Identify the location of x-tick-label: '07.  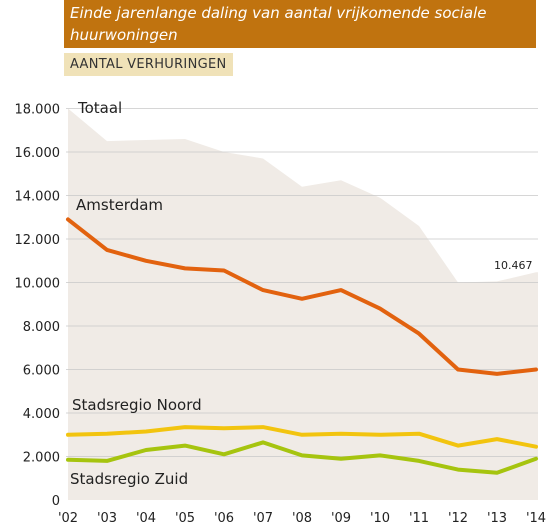
(263, 518).